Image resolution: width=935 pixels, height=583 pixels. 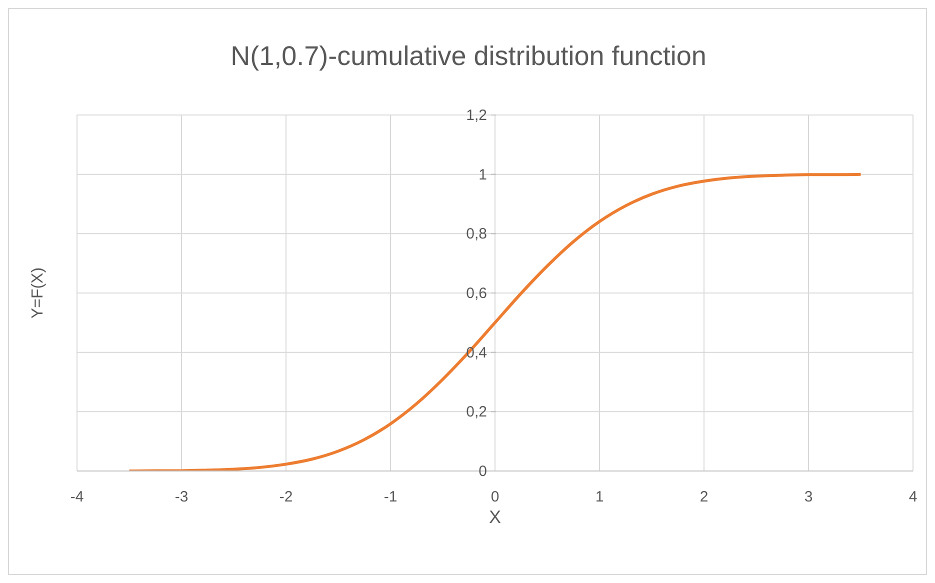 I want to click on x-tick-label: 4, so click(x=913, y=497).